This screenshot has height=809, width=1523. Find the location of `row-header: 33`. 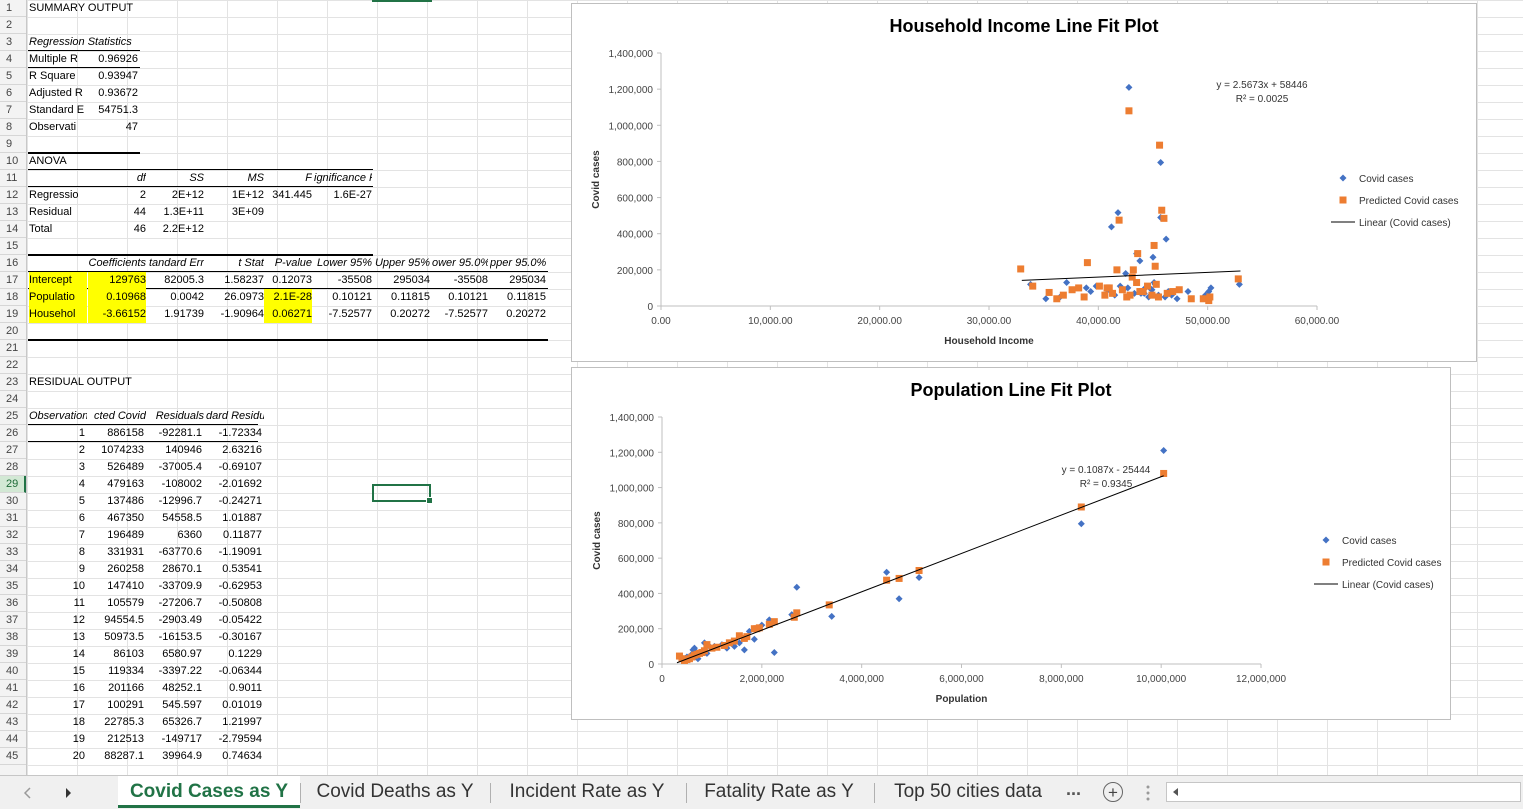

row-header: 33 is located at coordinates (13, 552).